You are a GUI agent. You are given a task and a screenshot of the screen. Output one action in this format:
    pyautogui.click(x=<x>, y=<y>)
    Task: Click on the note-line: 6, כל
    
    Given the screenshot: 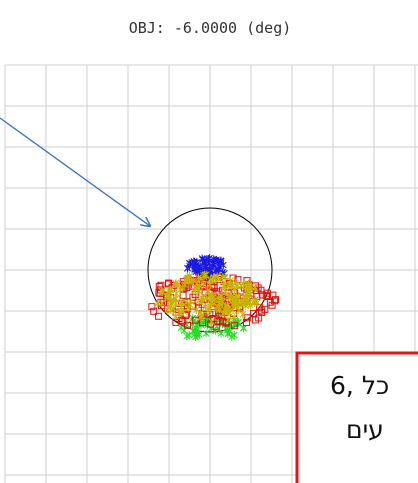 What is the action you would take?
    pyautogui.click(x=359, y=385)
    